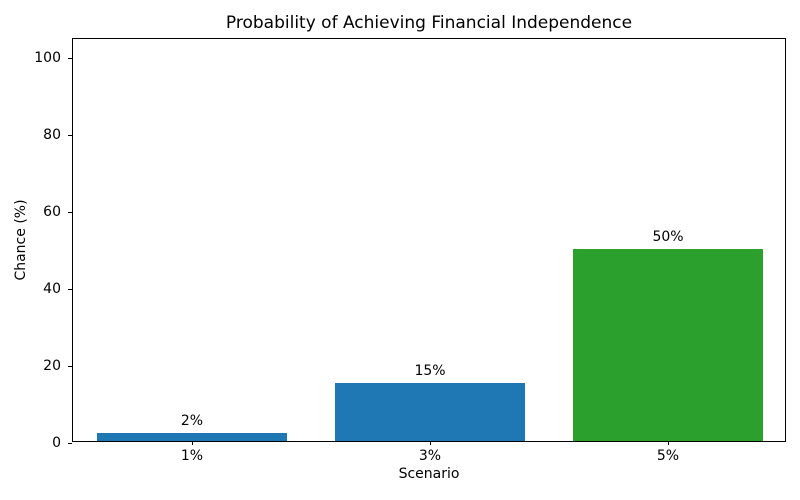 The width and height of the screenshot is (800, 500). I want to click on bar-value-label: 50%, so click(668, 236).